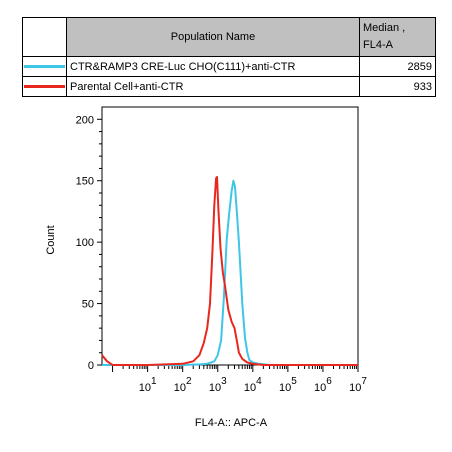 This screenshot has width=452, height=452. Describe the element at coordinates (224, 381) in the screenshot. I see `x-tick-label-exponent: 3` at that location.